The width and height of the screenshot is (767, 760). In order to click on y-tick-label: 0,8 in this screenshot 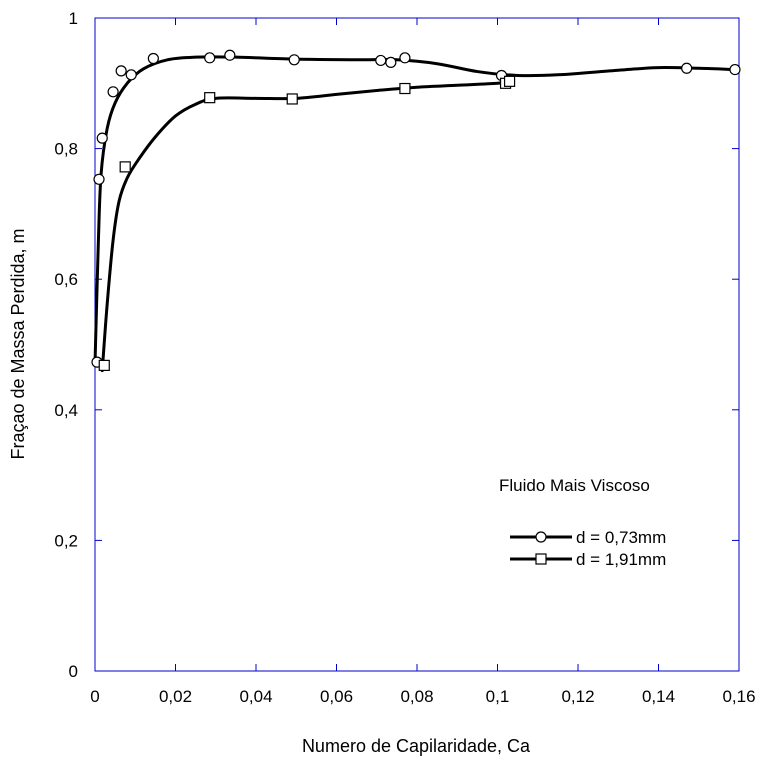, I will do `click(66, 149)`.